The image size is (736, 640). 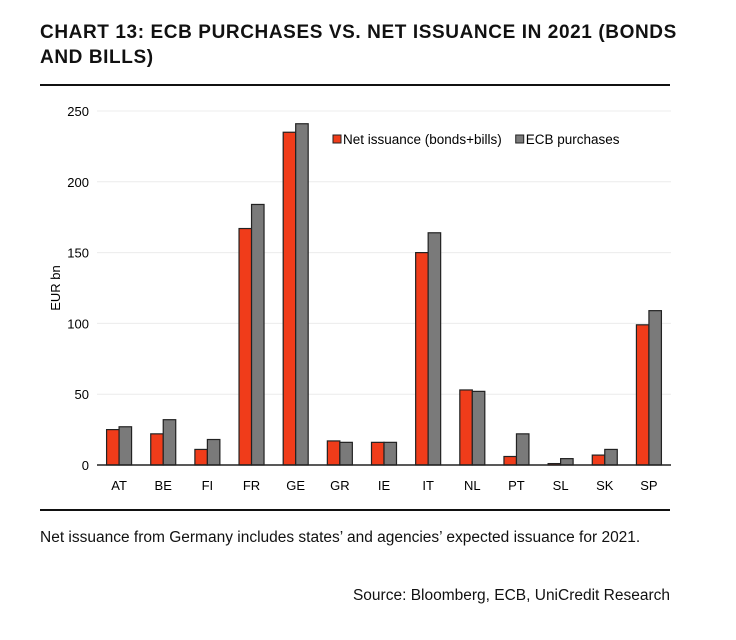 I want to click on bar-ecb-purchases-SL, so click(x=567, y=462).